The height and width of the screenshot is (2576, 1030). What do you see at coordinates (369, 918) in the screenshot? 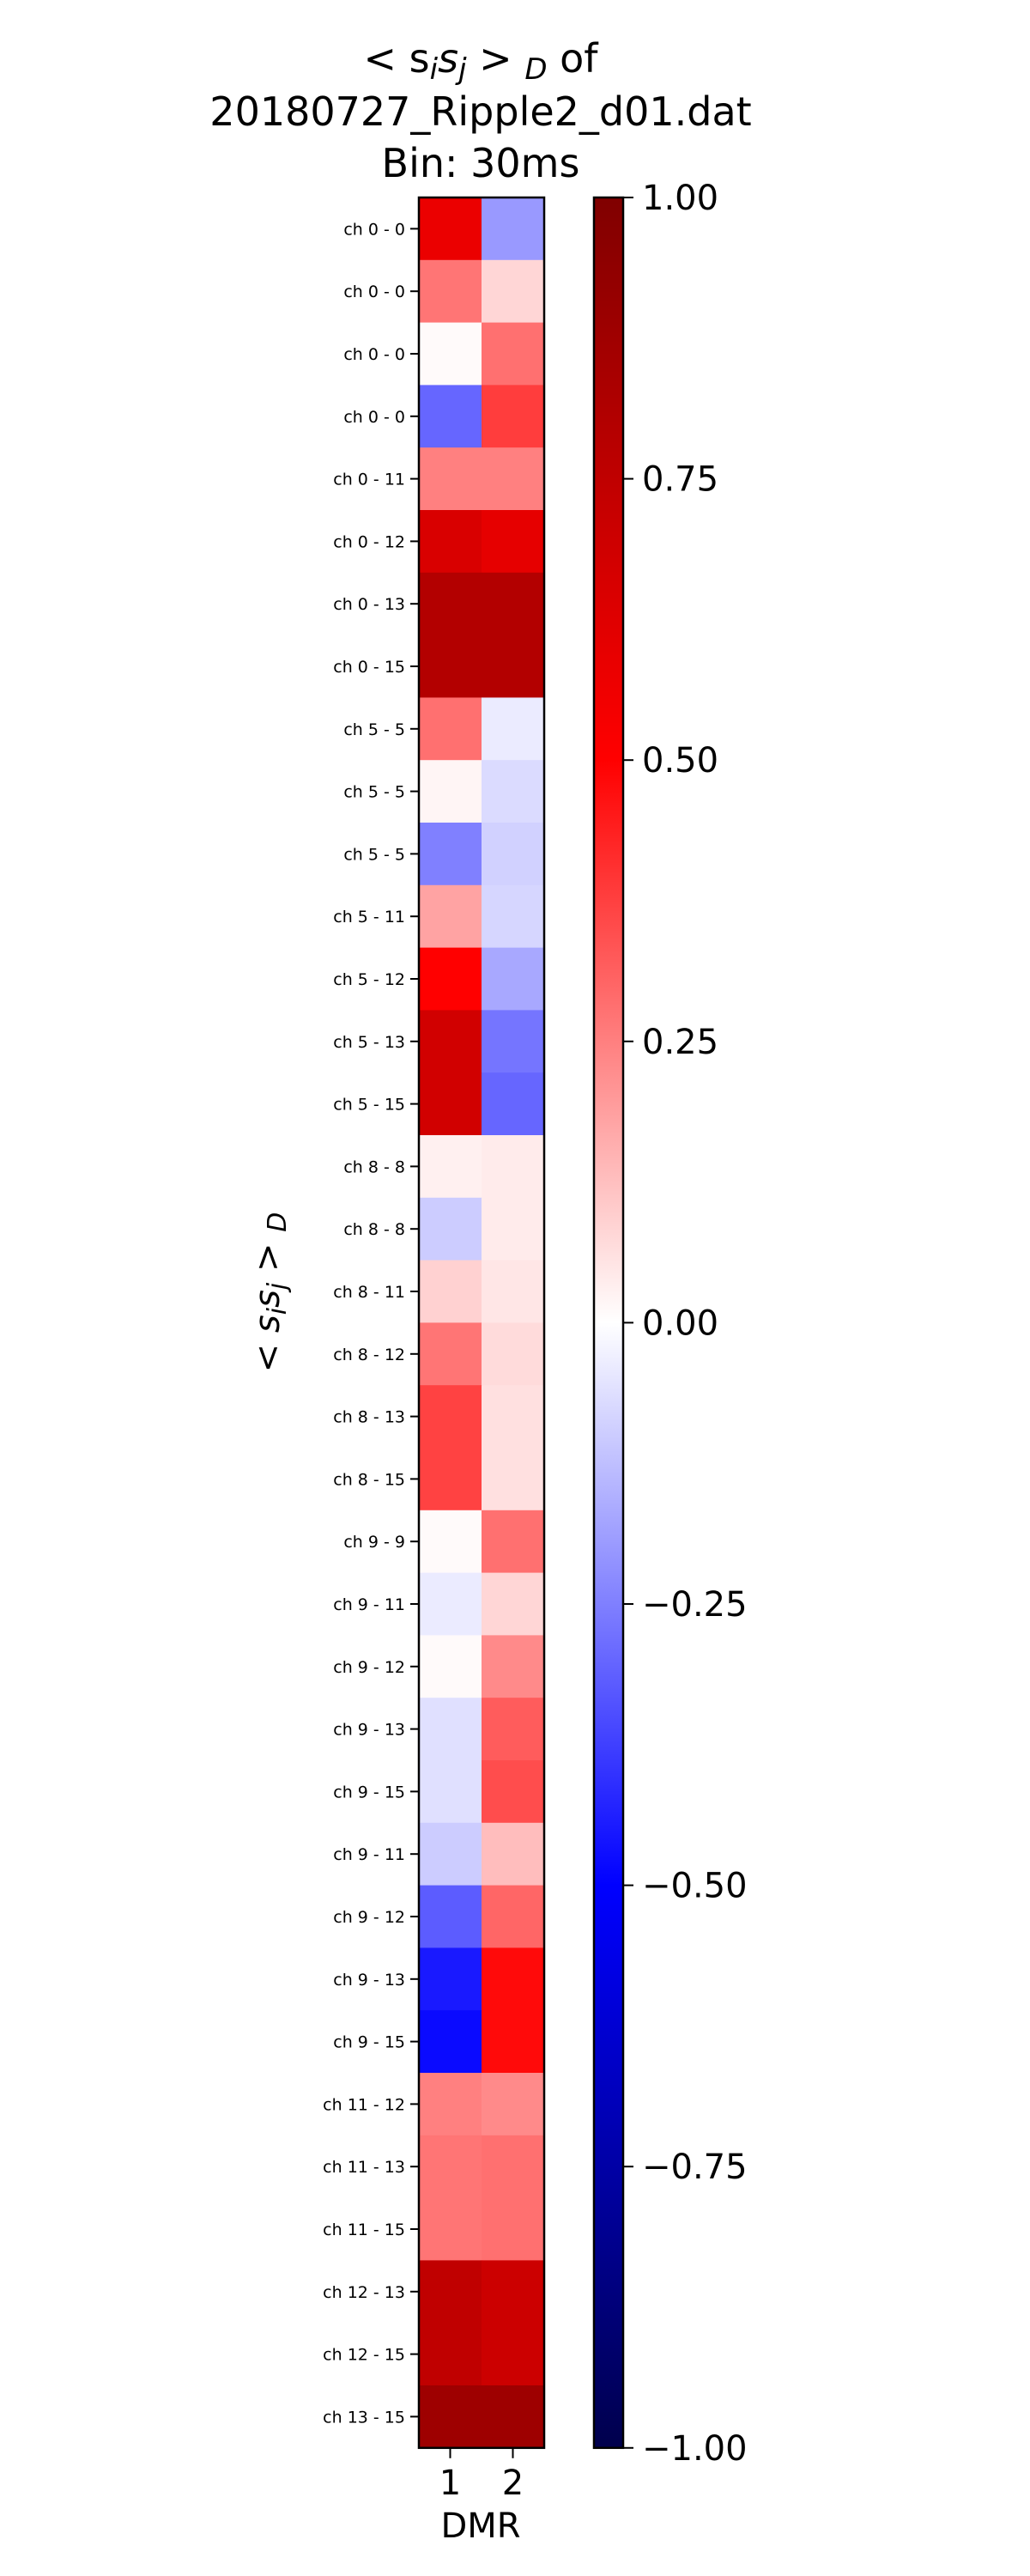
I see `row-tick-label: ch 5 - 11` at bounding box center [369, 918].